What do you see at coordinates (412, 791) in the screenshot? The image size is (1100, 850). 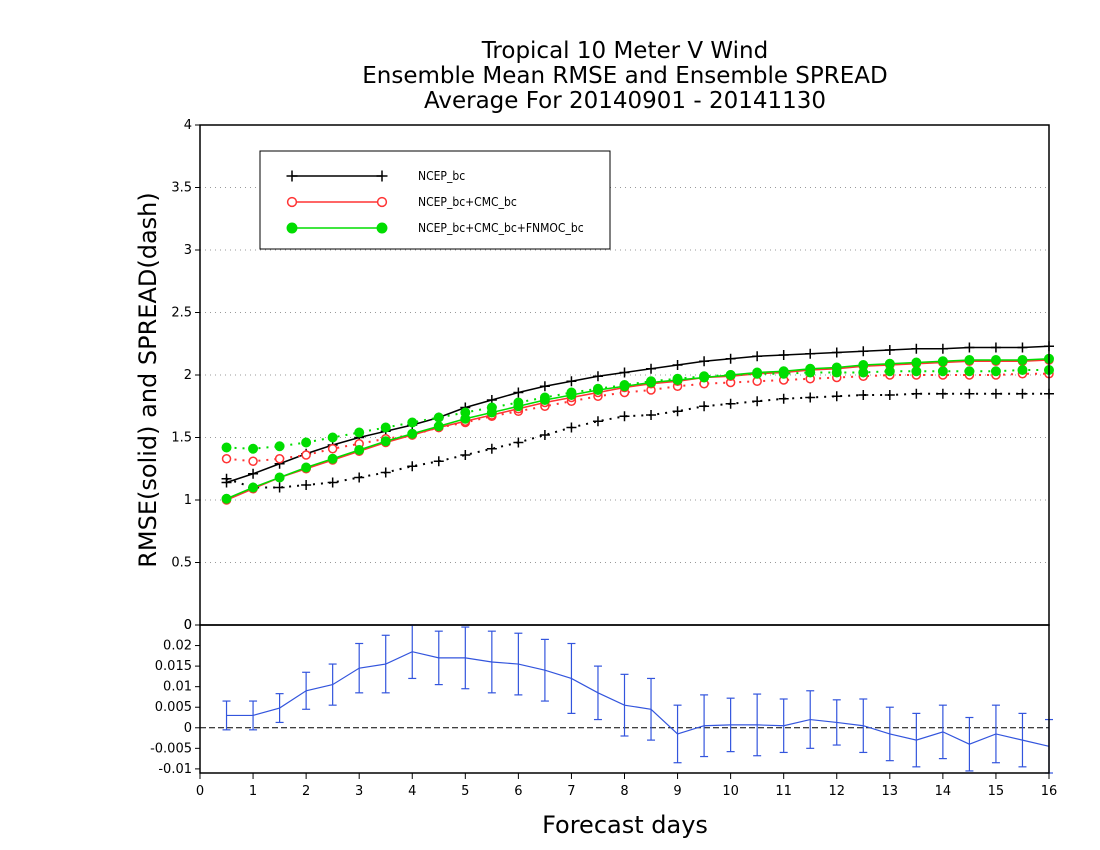 I see `x-tick-label-4: 4` at bounding box center [412, 791].